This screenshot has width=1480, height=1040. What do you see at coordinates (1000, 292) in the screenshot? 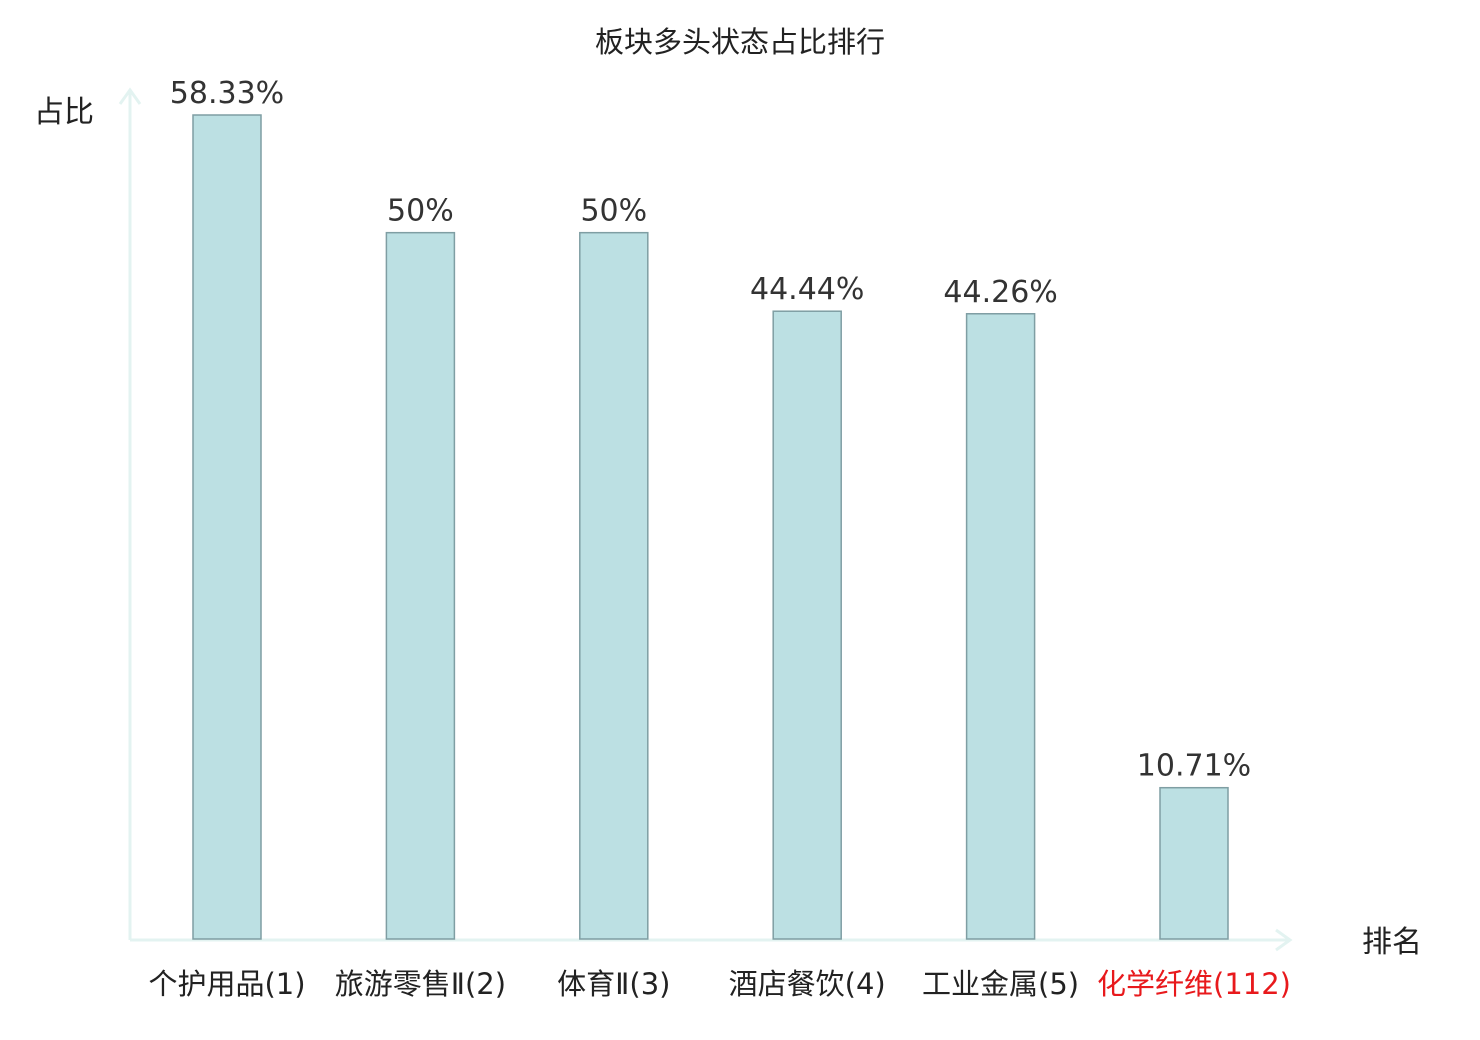
I see `bar-value-label: 44.26%` at bounding box center [1000, 292].